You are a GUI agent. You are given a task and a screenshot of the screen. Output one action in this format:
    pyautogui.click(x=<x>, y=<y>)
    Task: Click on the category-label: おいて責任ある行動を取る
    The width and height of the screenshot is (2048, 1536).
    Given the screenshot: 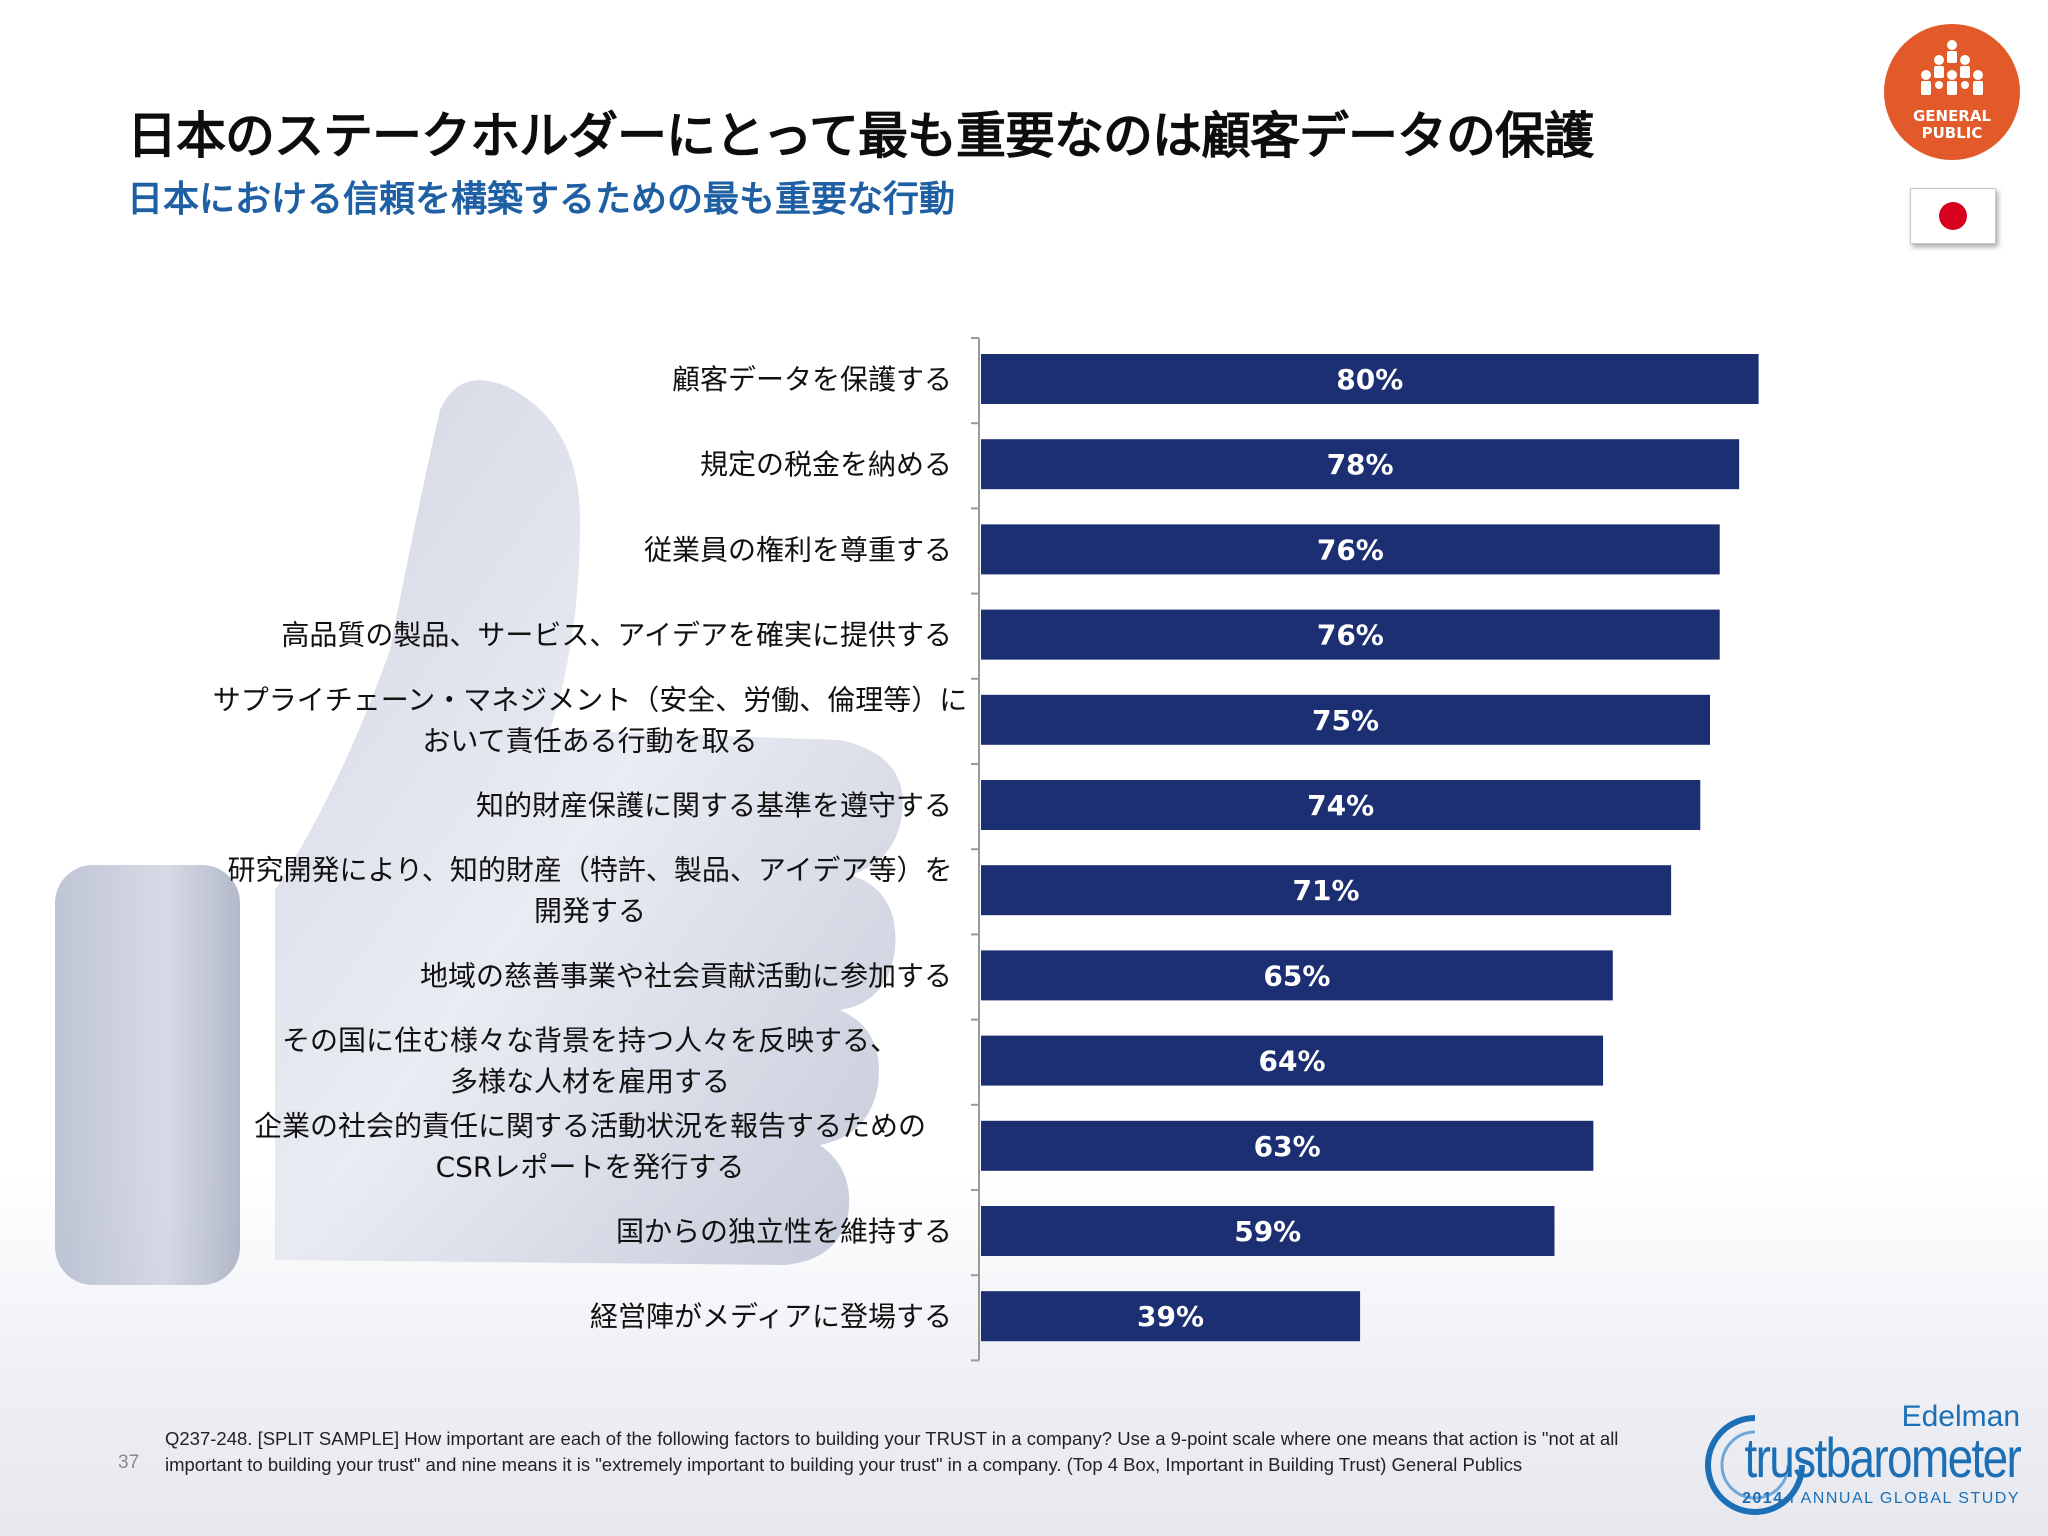 What is the action you would take?
    pyautogui.click(x=589, y=740)
    